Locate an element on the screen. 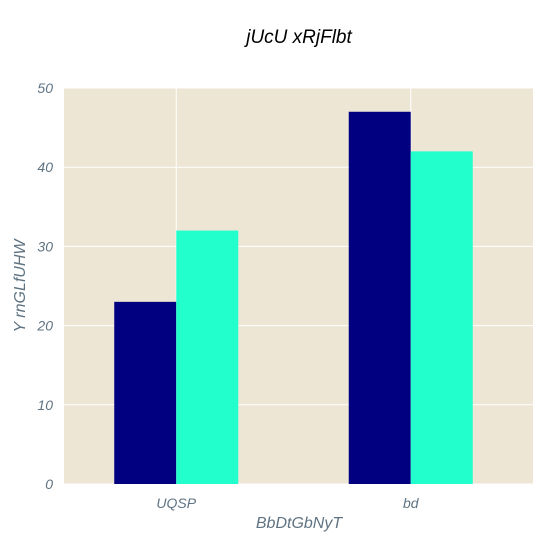 The height and width of the screenshot is (546, 546). y-tick-label: 50 is located at coordinates (45, 88).